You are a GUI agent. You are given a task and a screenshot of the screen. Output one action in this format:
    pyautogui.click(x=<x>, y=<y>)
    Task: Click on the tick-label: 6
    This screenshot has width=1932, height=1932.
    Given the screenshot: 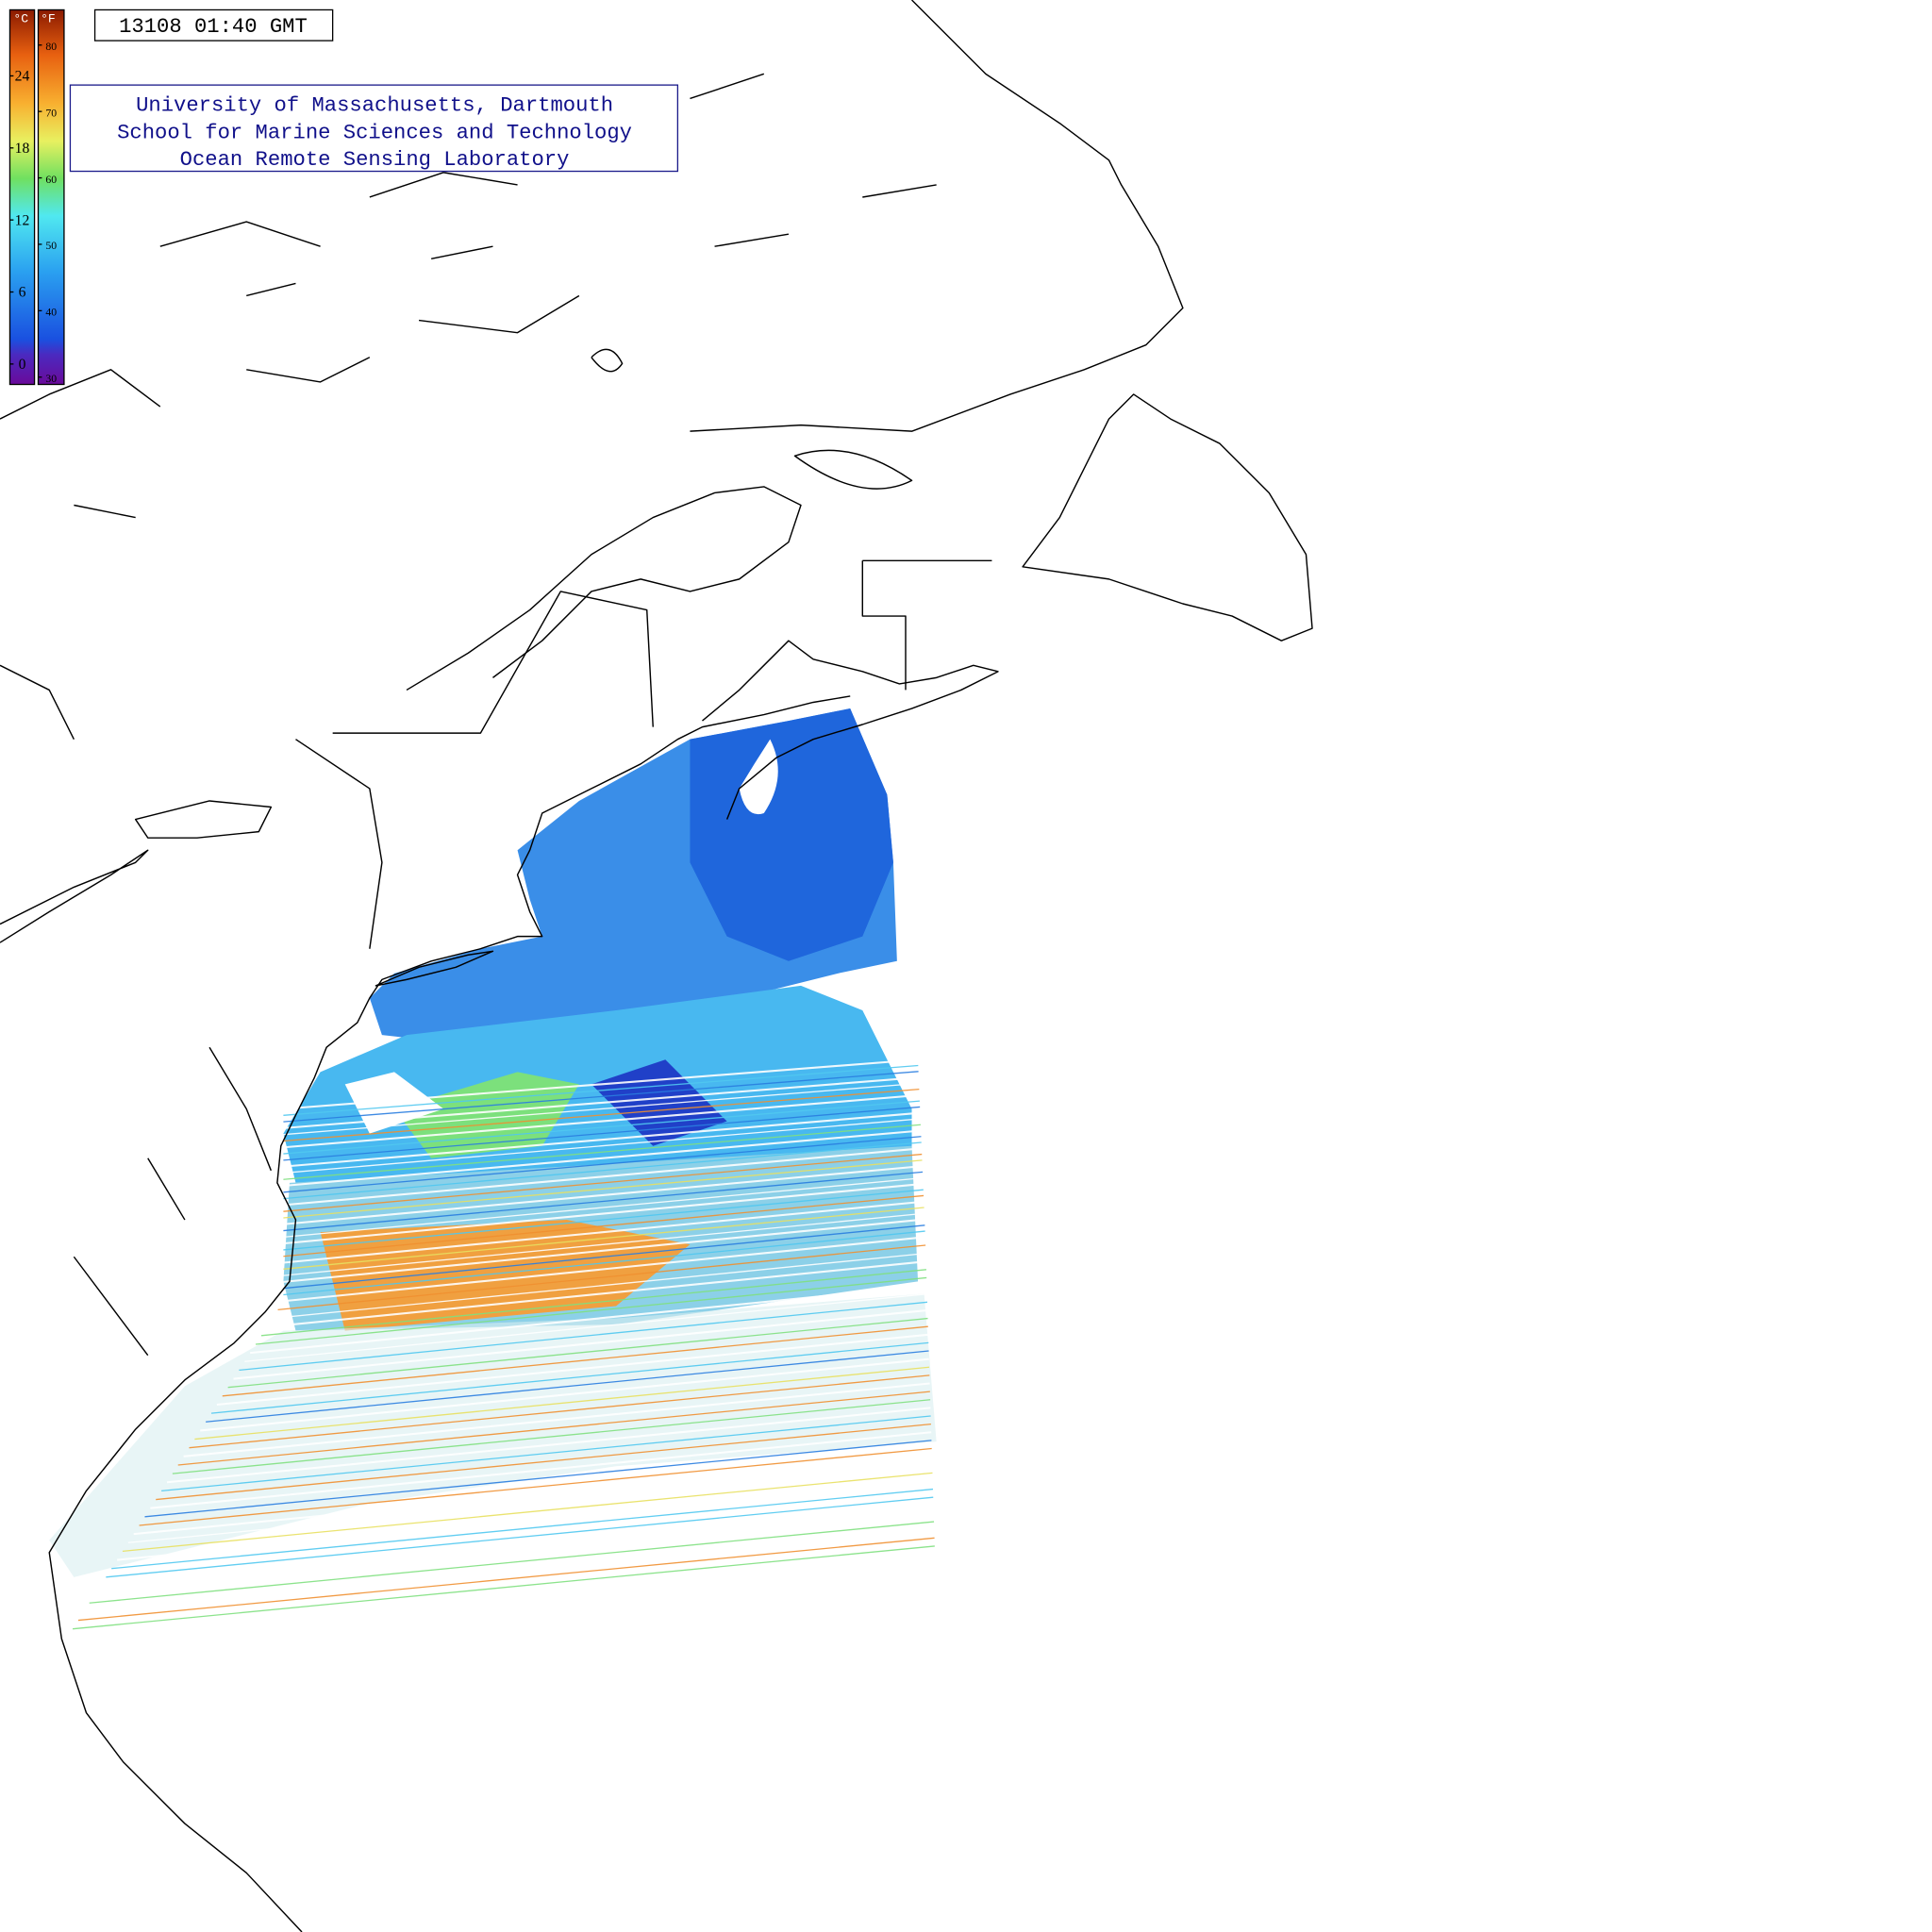 What is the action you would take?
    pyautogui.click(x=23, y=293)
    